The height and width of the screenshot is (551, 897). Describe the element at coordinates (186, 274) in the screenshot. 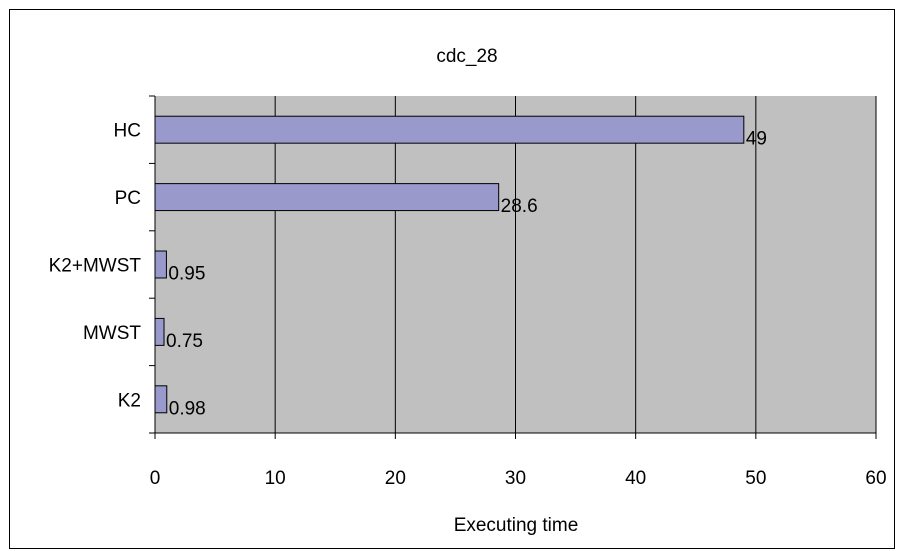

I see `data-label: 0.95` at that location.